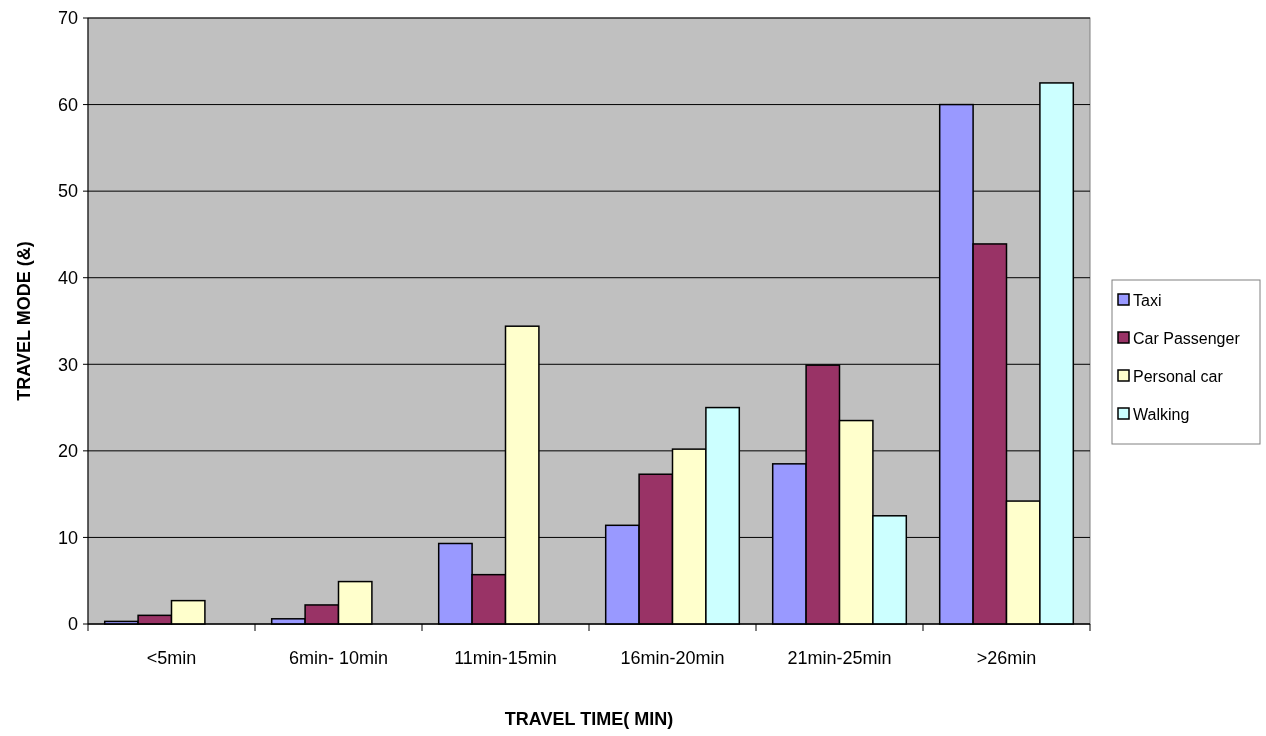 The height and width of the screenshot is (736, 1266). What do you see at coordinates (338, 658) in the screenshot?
I see `x-tick-label: 6min- 10min` at bounding box center [338, 658].